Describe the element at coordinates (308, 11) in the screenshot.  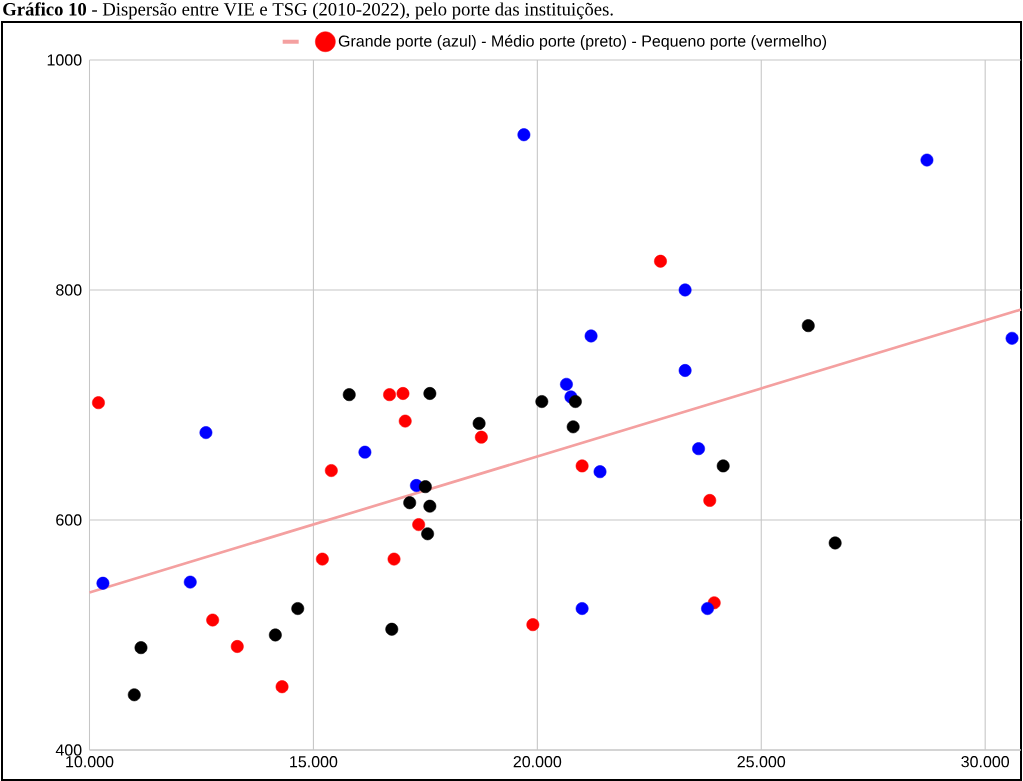
I see `chart-title: Gráfico 10- Dispersão entre VIE e TSG (2010-2022), pelo porte das instituições.` at that location.